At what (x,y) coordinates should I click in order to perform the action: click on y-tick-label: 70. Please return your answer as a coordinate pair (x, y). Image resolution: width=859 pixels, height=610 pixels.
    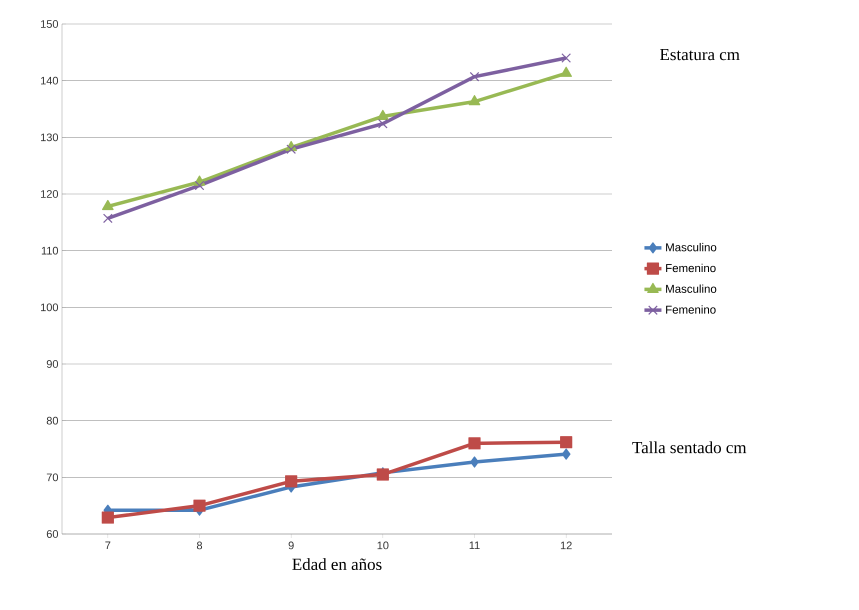
    Looking at the image, I should click on (52, 477).